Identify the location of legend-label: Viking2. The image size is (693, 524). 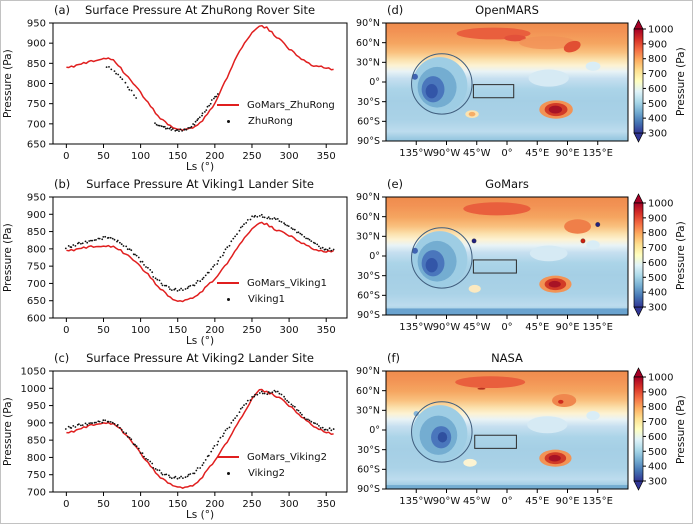
(267, 473).